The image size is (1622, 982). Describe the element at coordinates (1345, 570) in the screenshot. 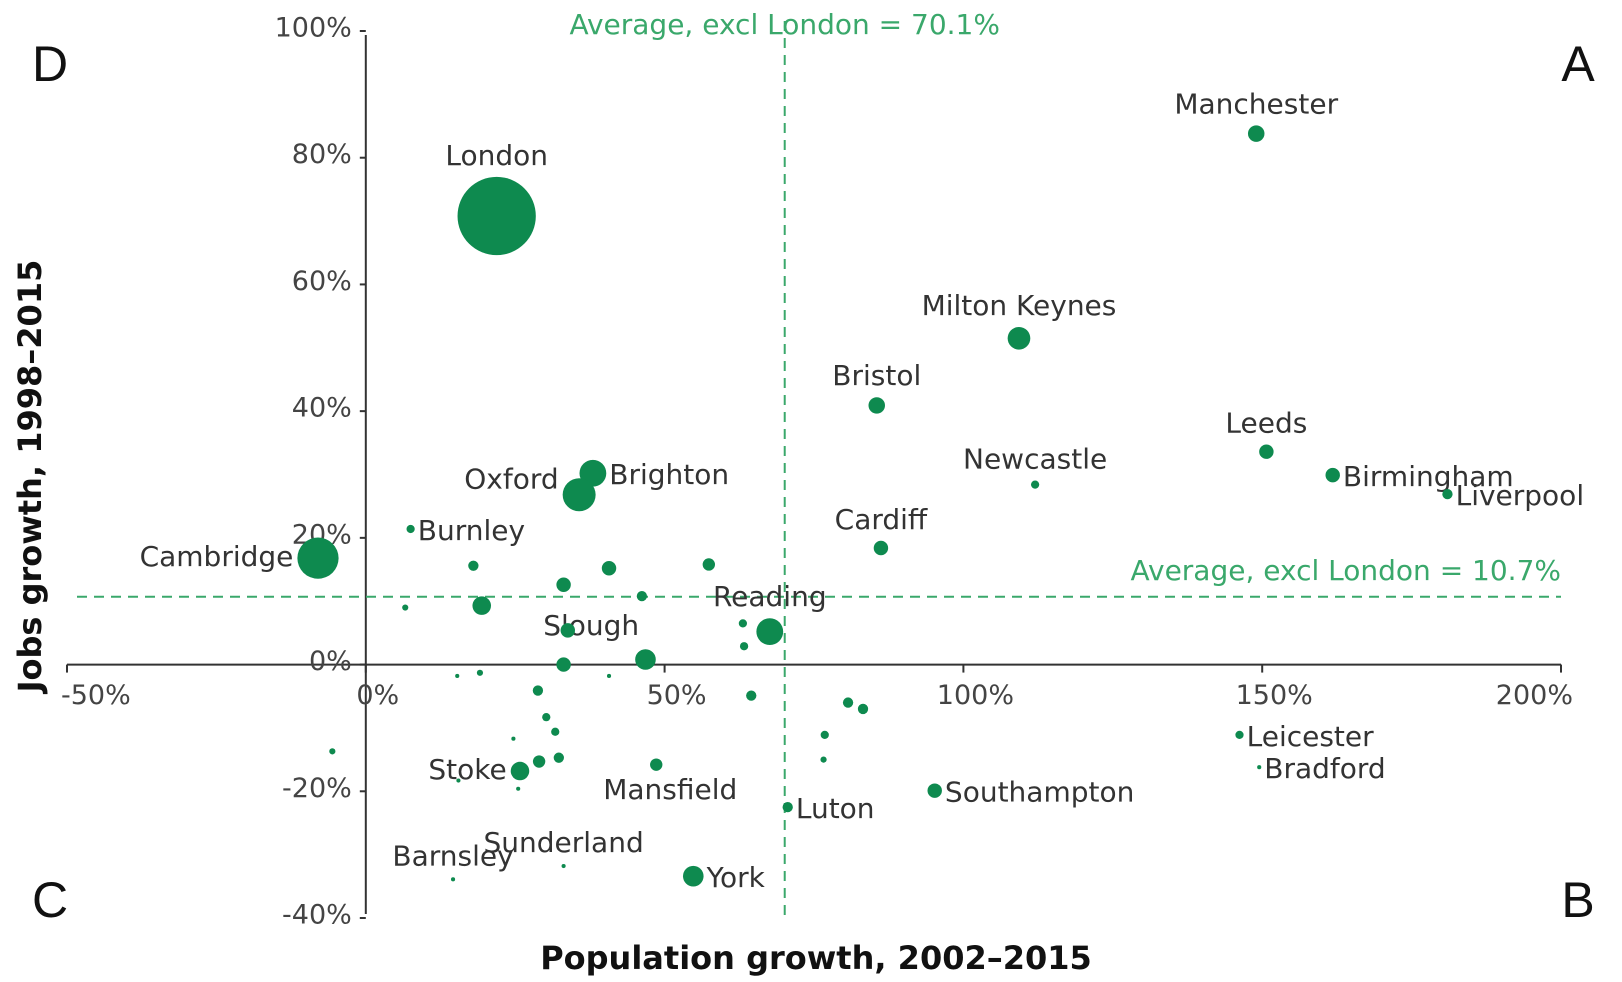

I see `annotation: Average, excl London = 10.7%` at that location.